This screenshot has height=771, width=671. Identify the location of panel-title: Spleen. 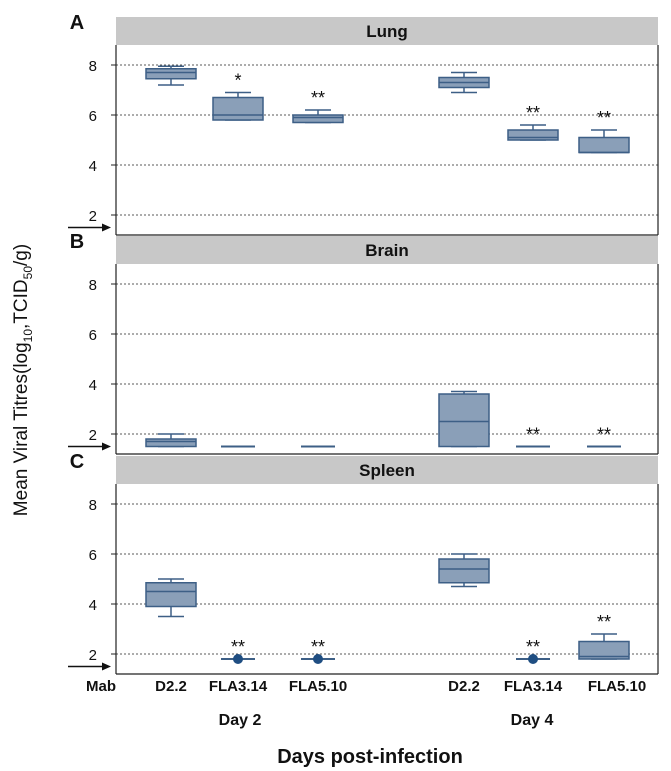
(387, 470).